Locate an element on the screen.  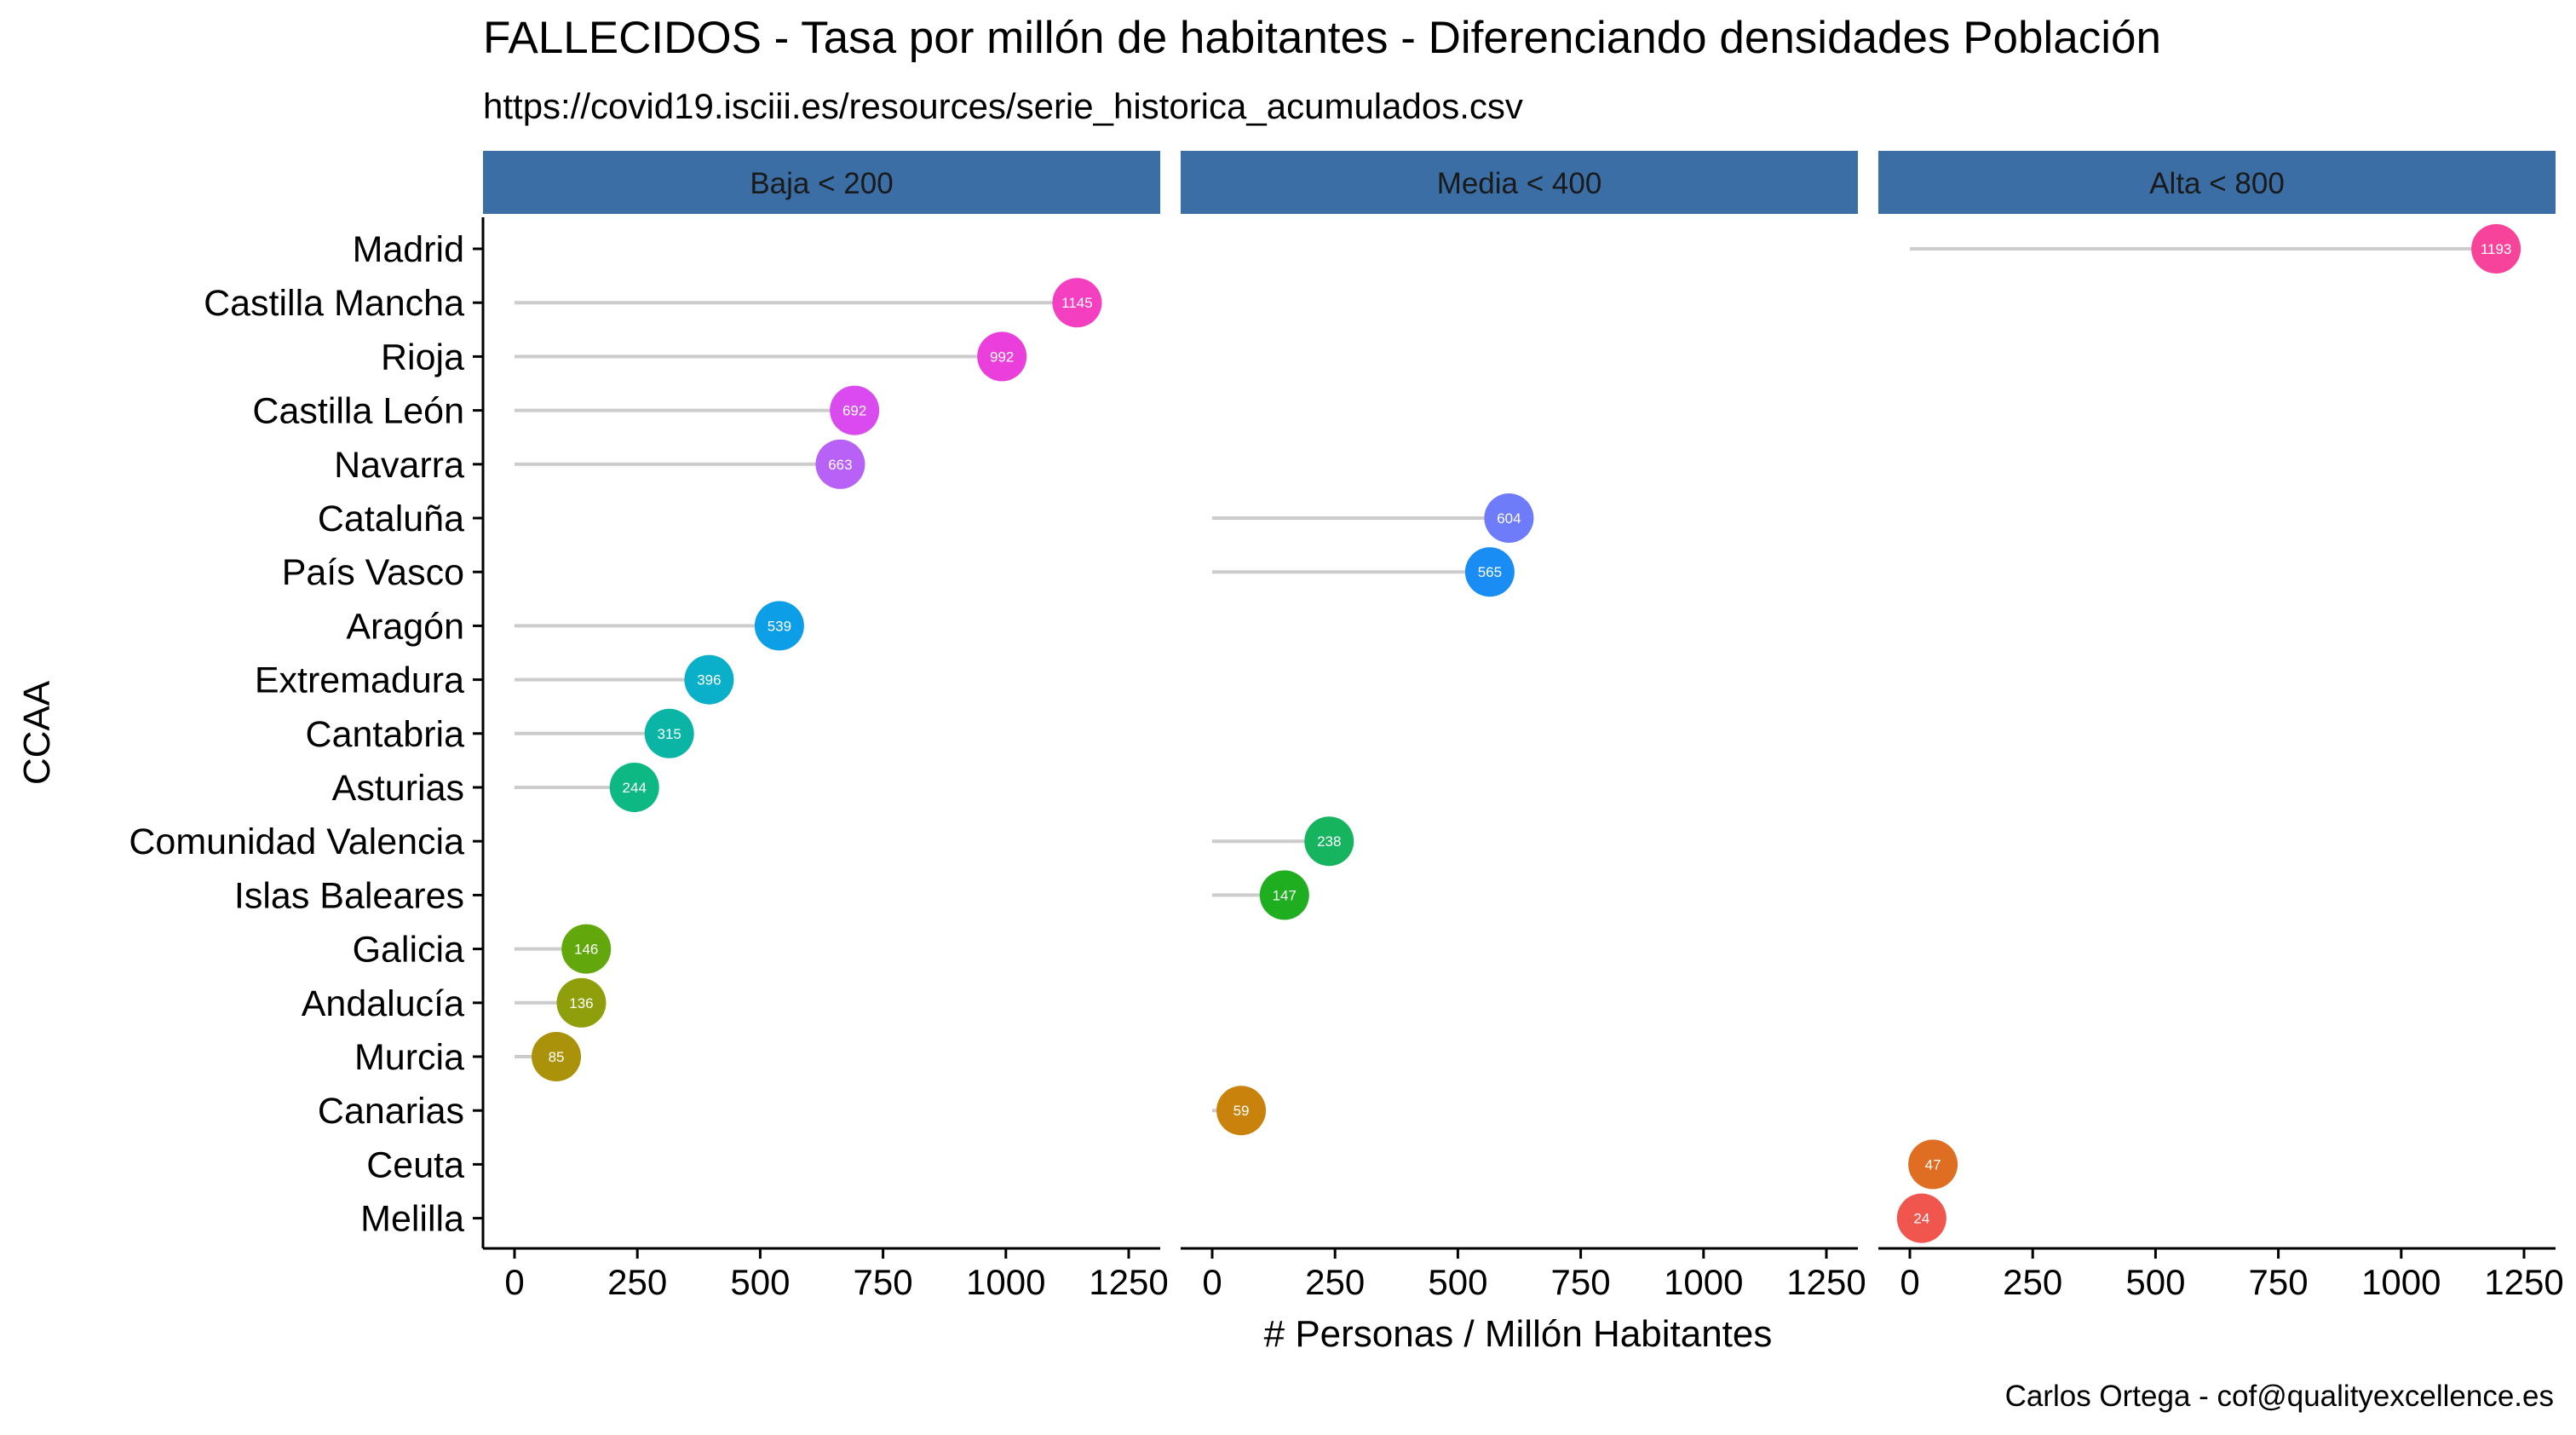
point-value-label: 1145 is located at coordinates (1077, 303).